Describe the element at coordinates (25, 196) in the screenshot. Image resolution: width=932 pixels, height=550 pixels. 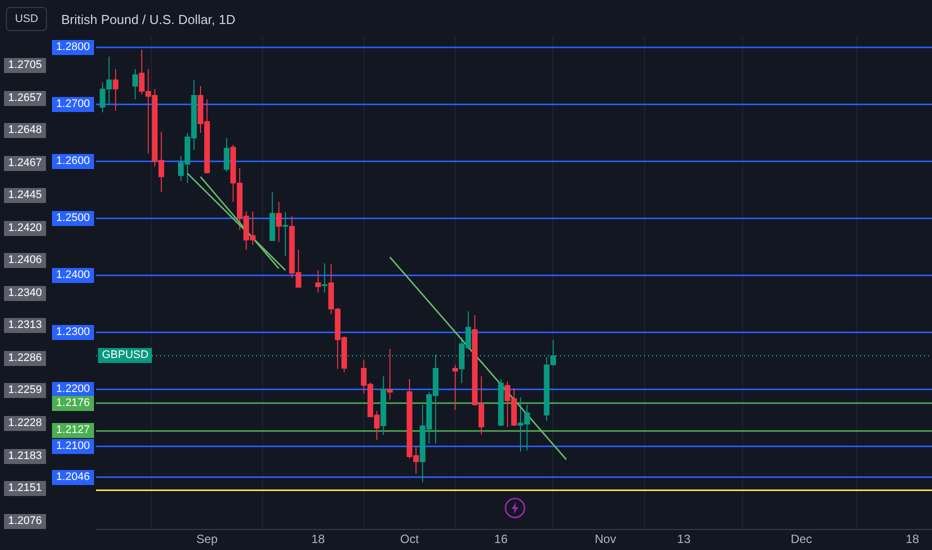
I see `text: 1.2445` at that location.